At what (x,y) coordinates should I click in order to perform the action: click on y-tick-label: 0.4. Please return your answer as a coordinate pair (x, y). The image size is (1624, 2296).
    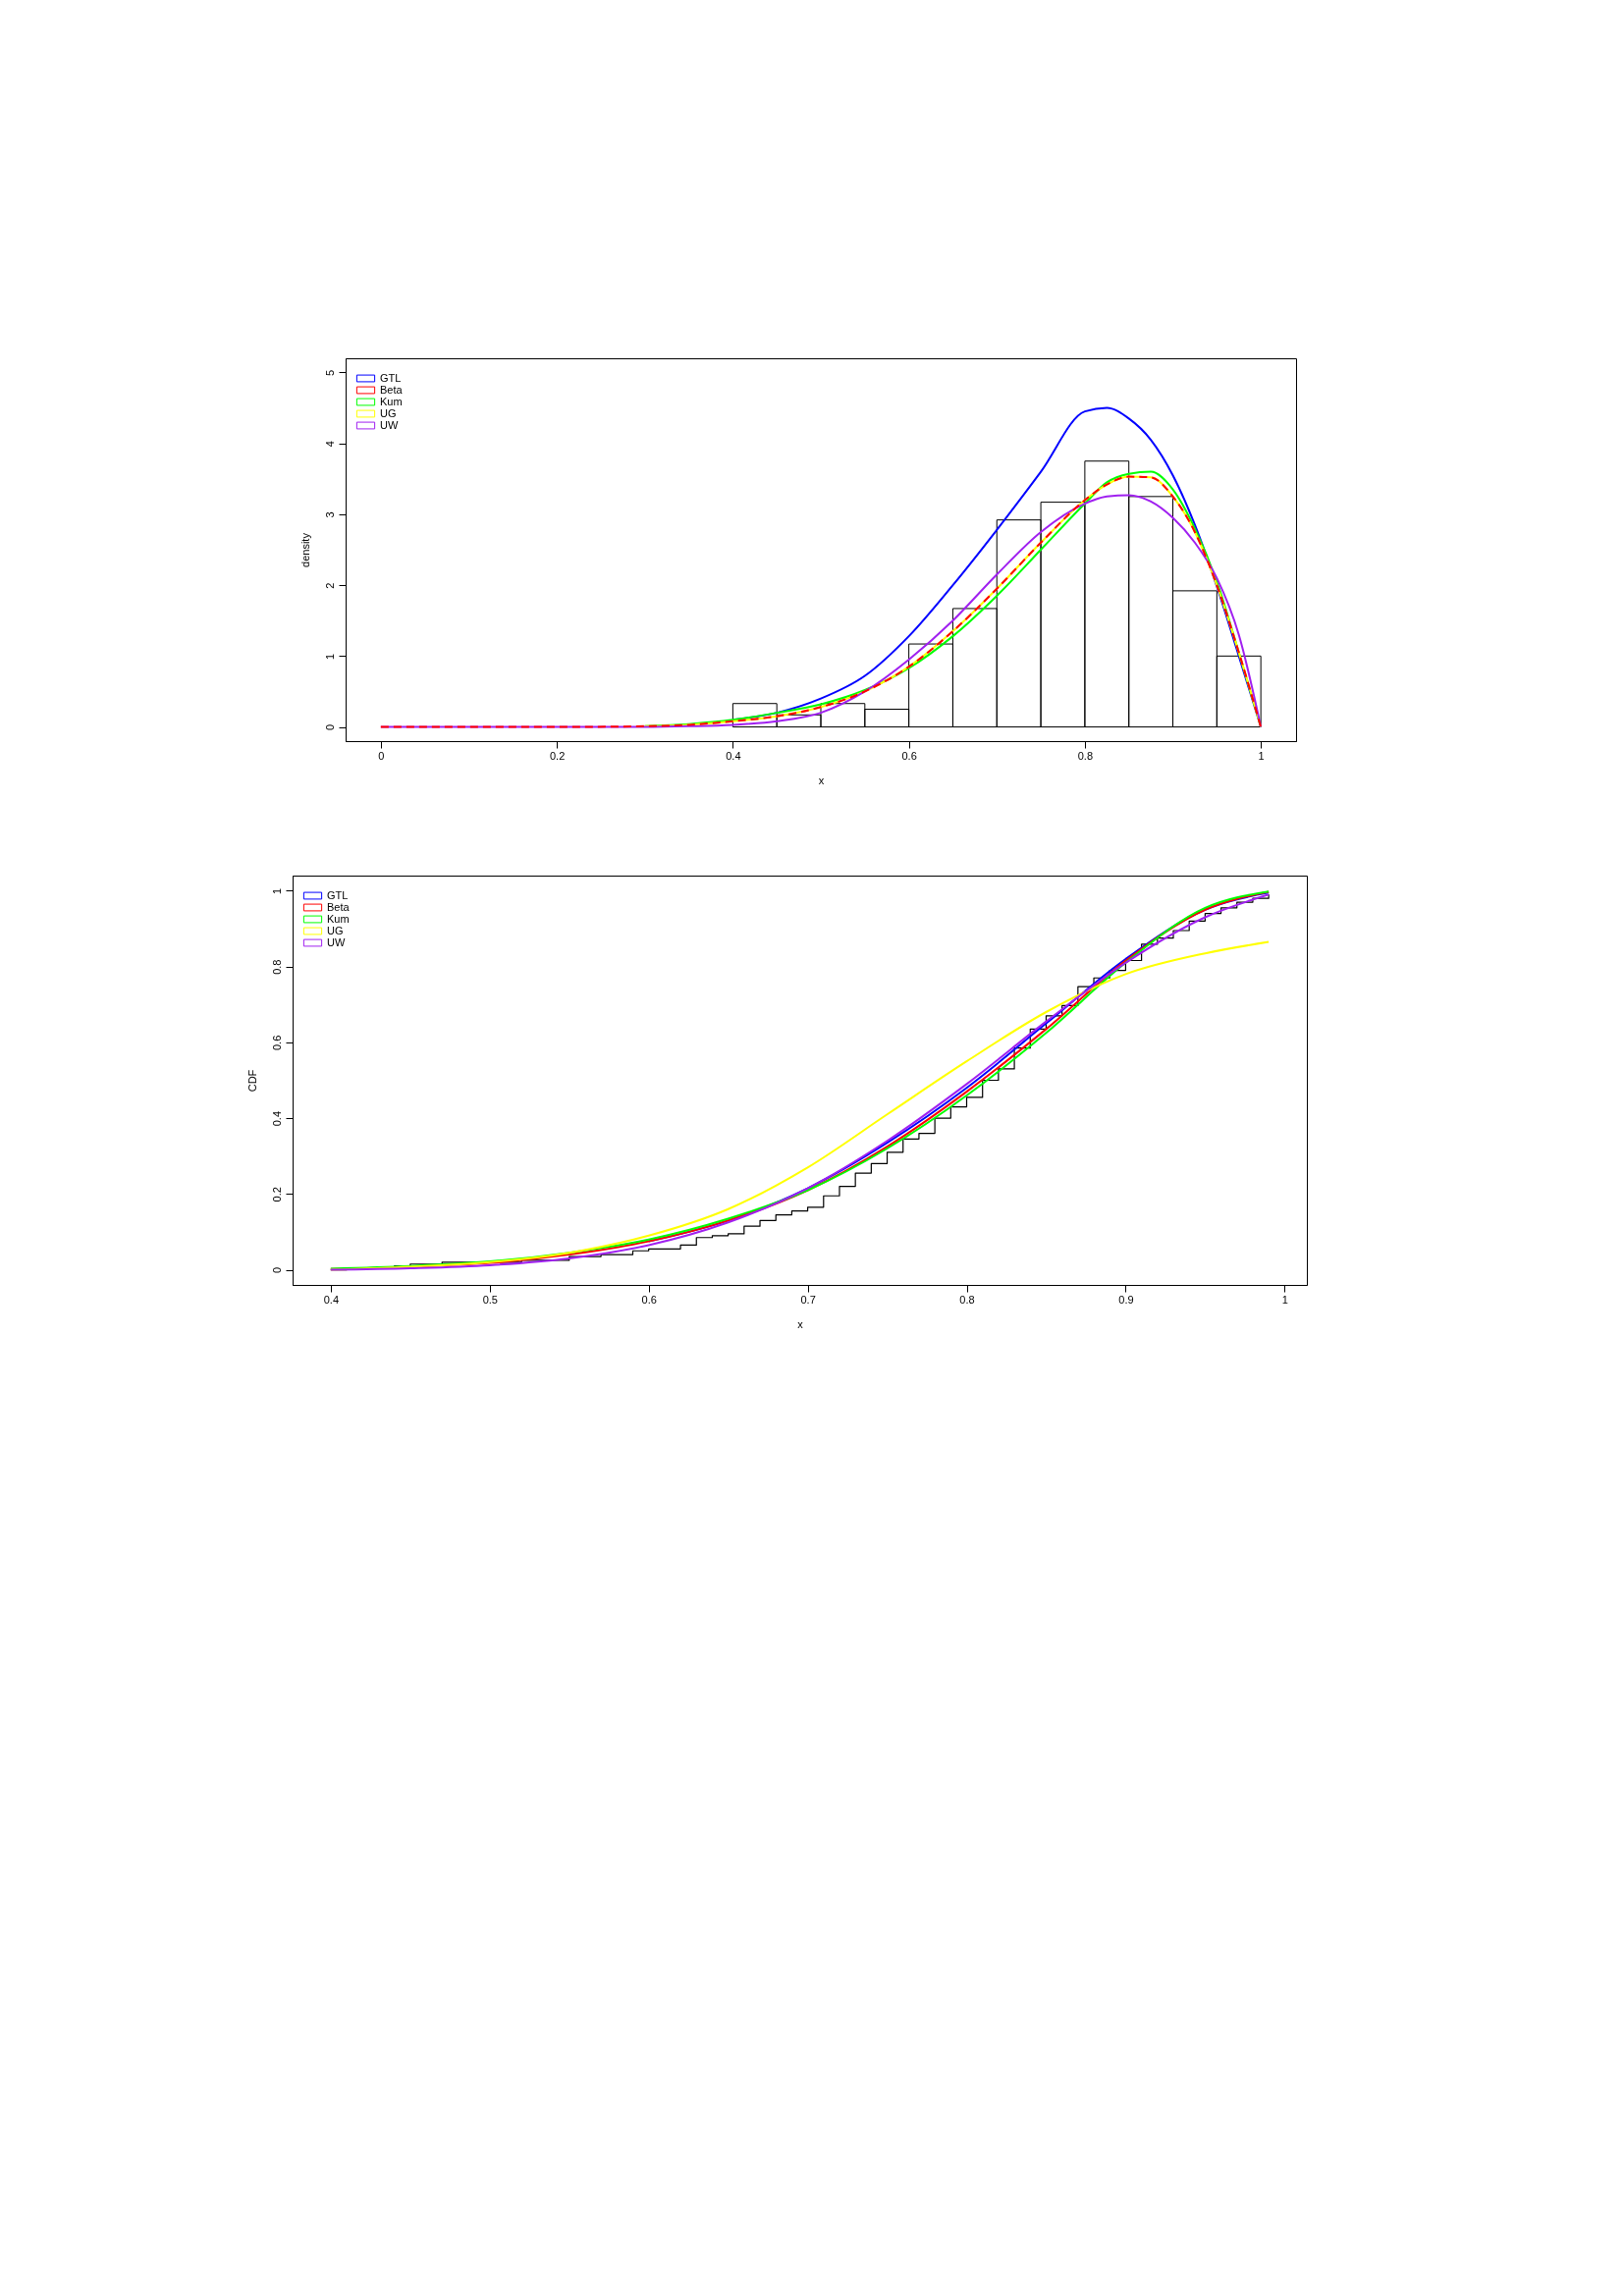
    Looking at the image, I should click on (276, 1118).